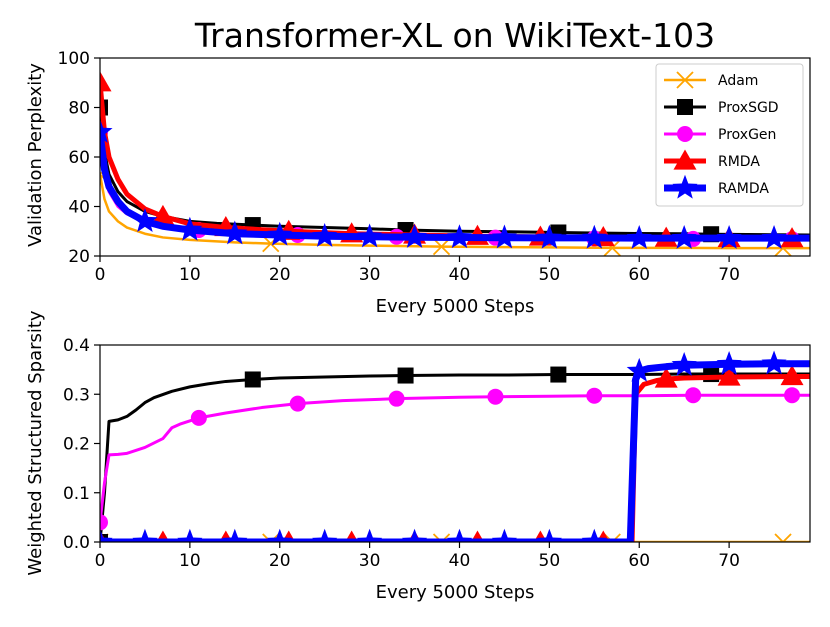  Describe the element at coordinates (738, 81) in the screenshot. I see `legend-label-adam: Adam` at that location.